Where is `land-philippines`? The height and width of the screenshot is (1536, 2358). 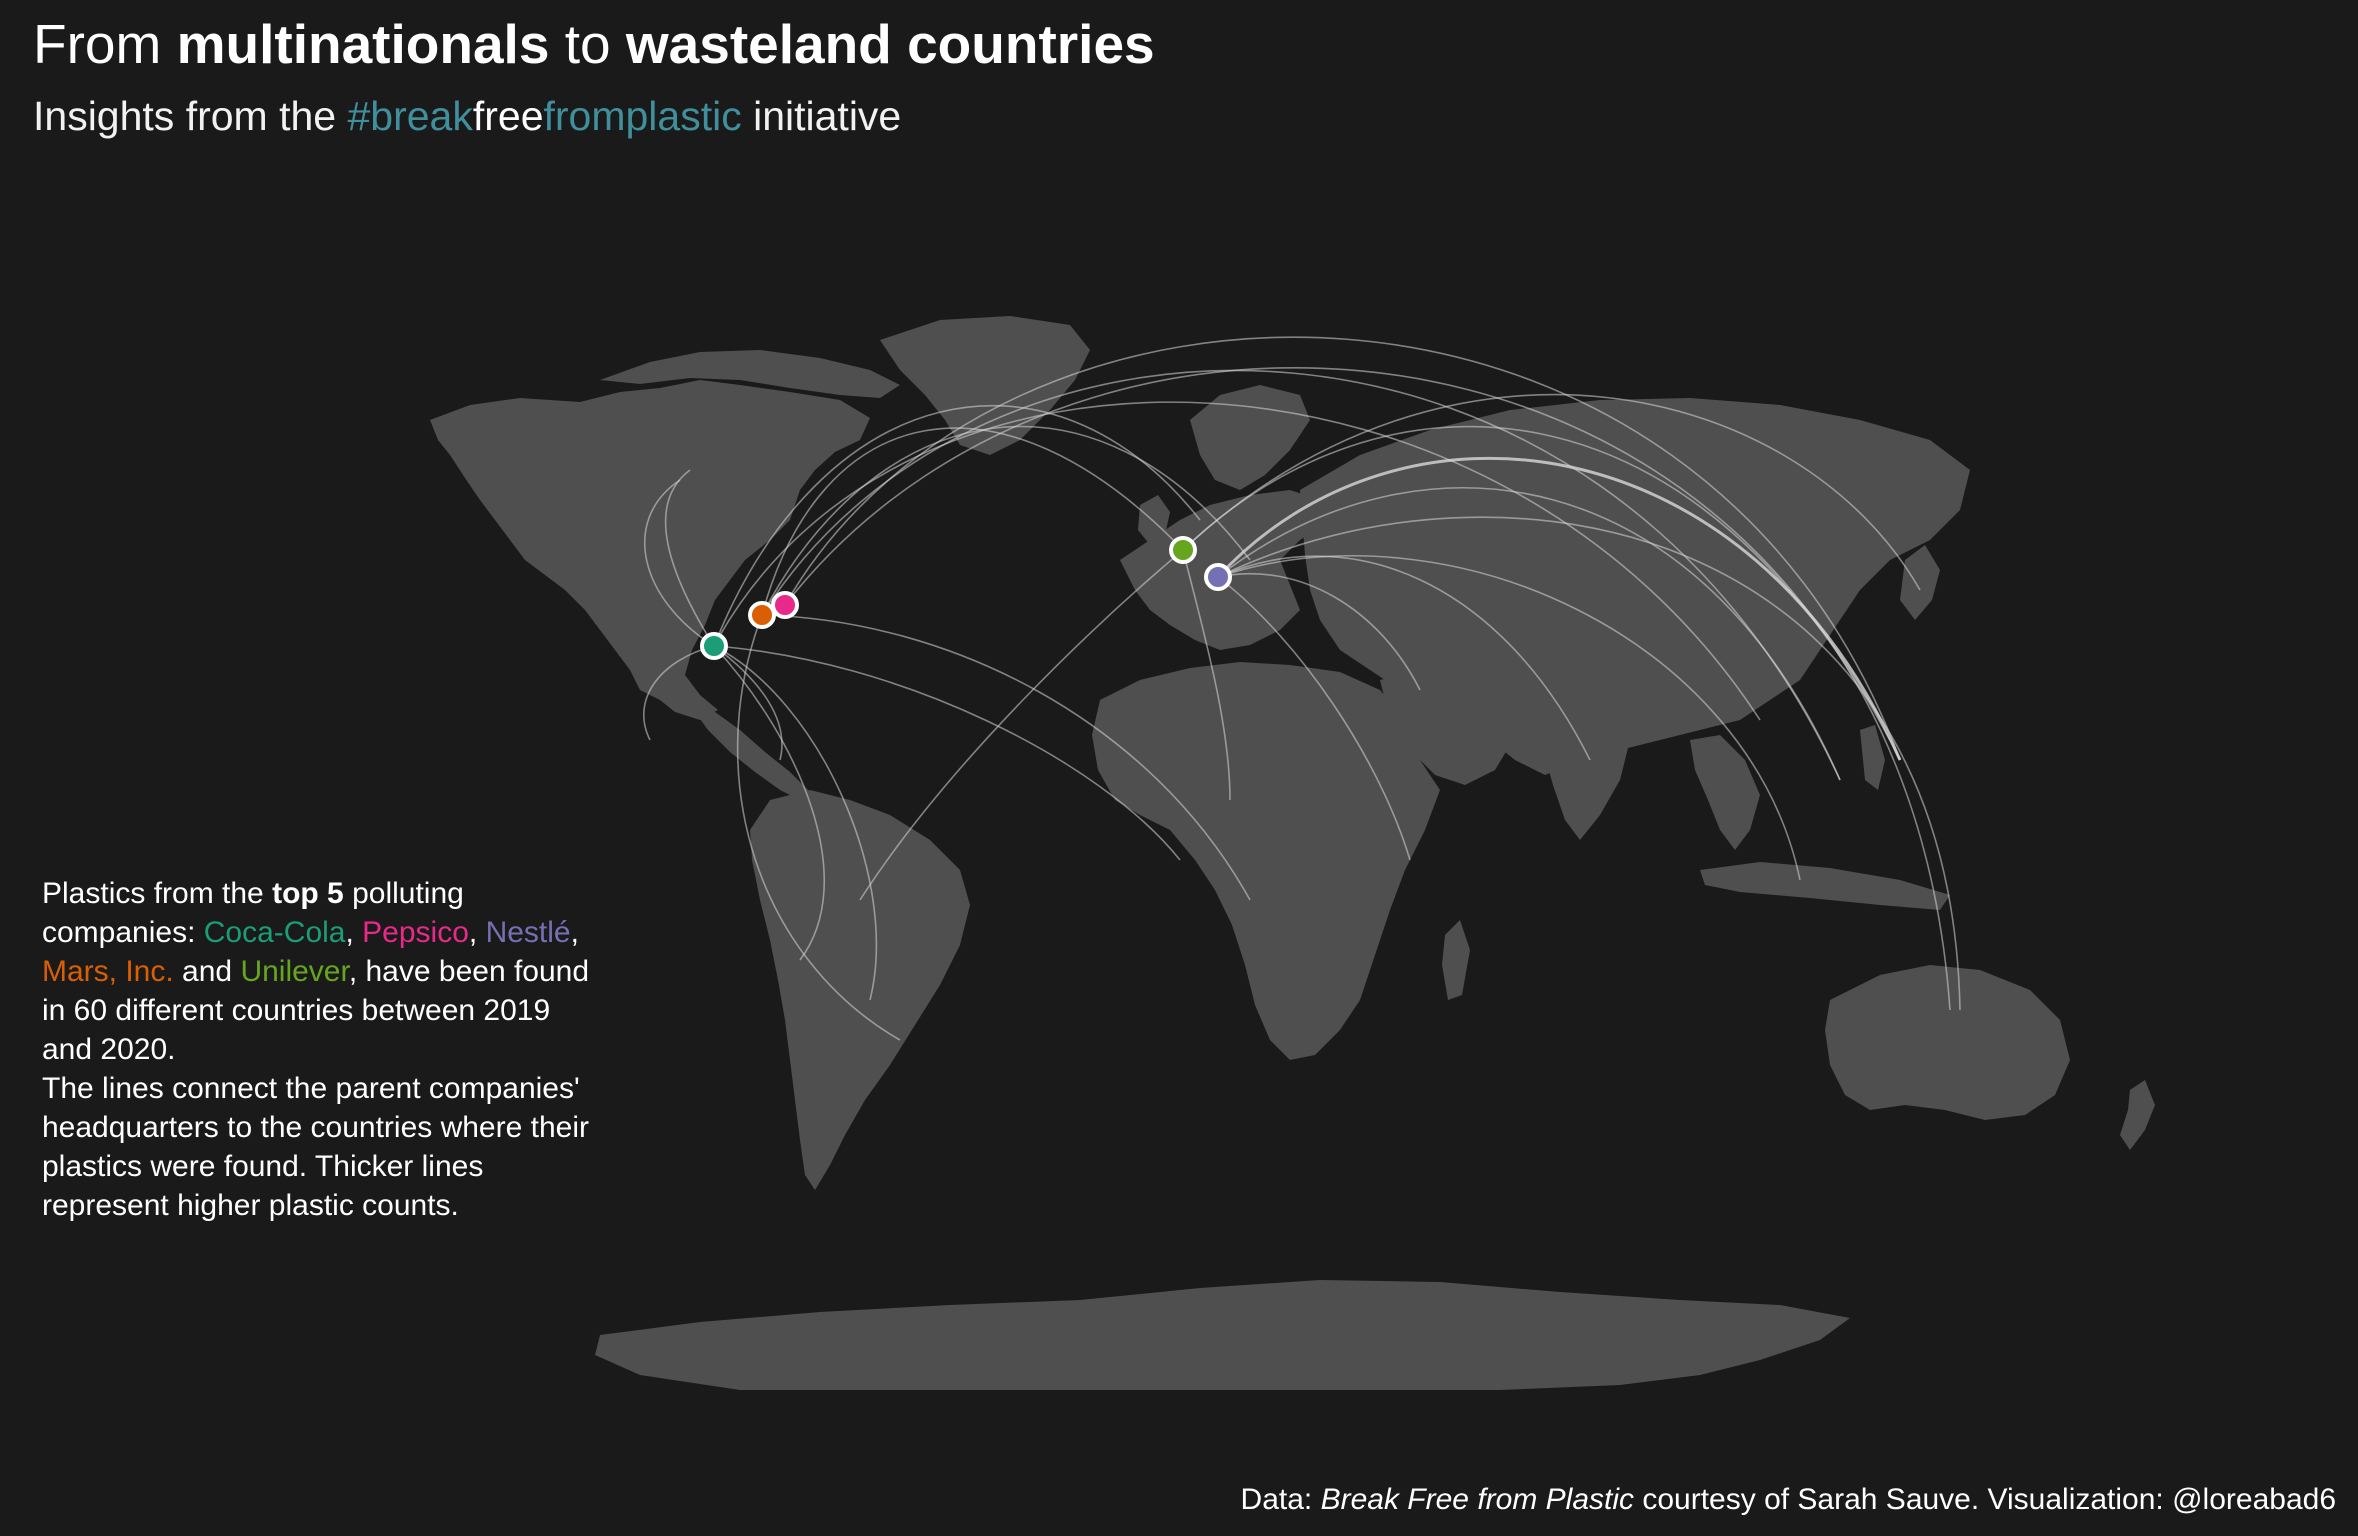
land-philippines is located at coordinates (1872, 757).